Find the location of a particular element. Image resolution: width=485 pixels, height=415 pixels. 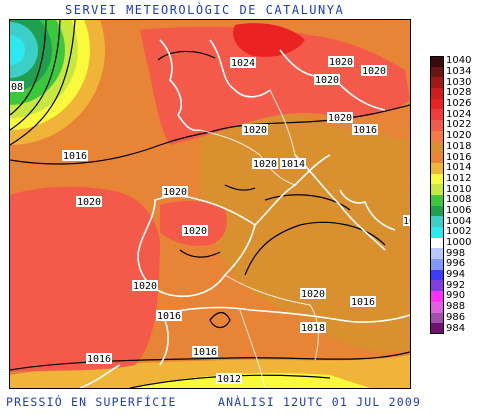

legend-label: 996 is located at coordinates (456, 264).